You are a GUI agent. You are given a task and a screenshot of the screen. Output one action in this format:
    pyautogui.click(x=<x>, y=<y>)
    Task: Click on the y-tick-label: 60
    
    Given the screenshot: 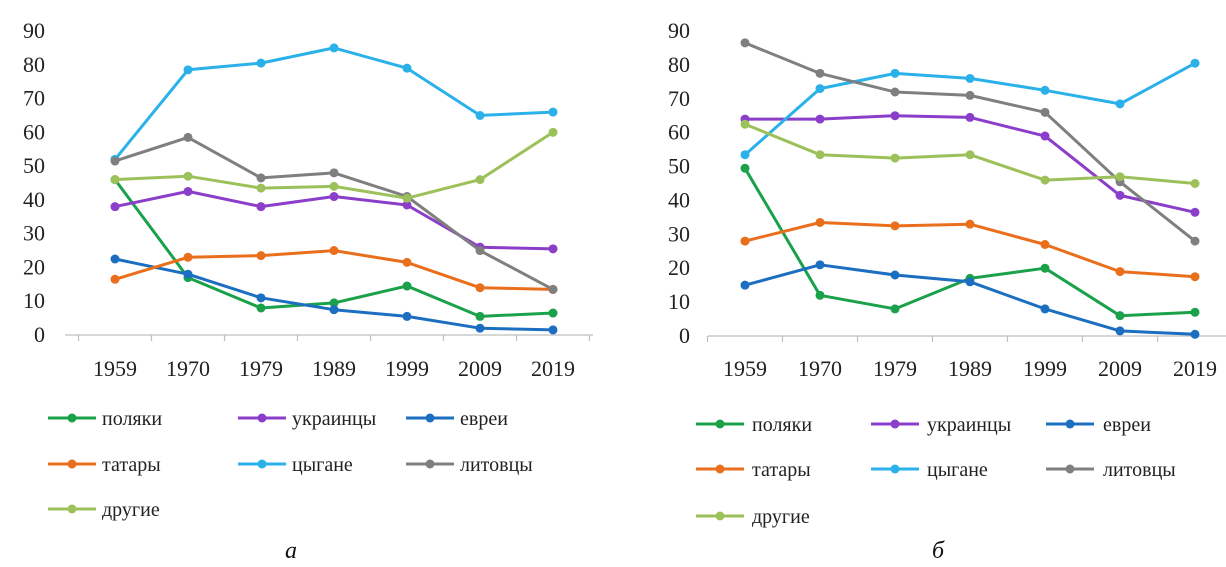 What is the action you would take?
    pyautogui.click(x=679, y=132)
    